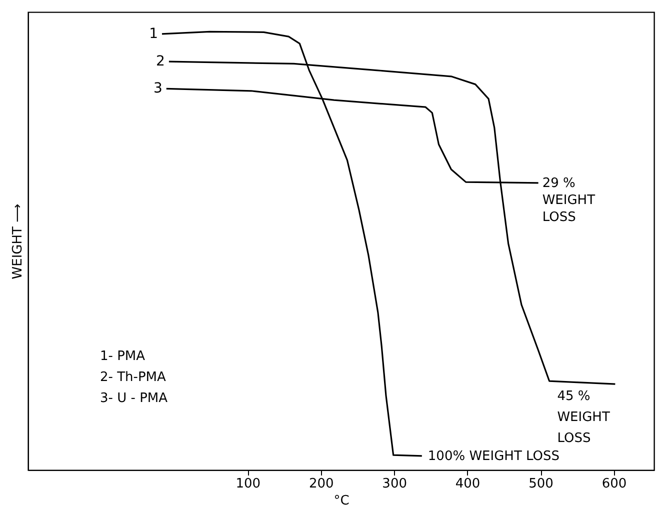 This screenshot has height=515, width=658. Describe the element at coordinates (134, 377) in the screenshot. I see `annotation: 1- PMA 2- Th-PMA 3- U - PMA` at that location.